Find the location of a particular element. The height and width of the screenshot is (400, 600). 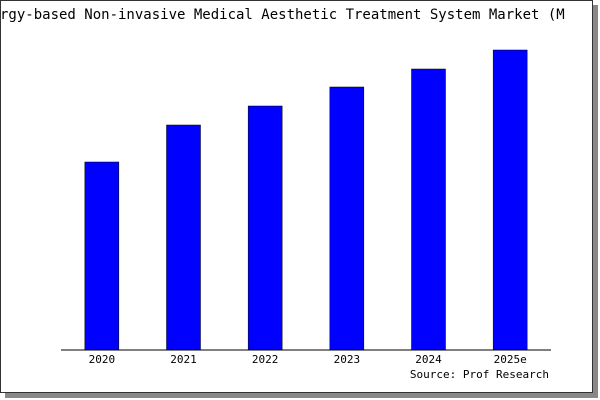

source-note: Source: Prof Research is located at coordinates (479, 374).